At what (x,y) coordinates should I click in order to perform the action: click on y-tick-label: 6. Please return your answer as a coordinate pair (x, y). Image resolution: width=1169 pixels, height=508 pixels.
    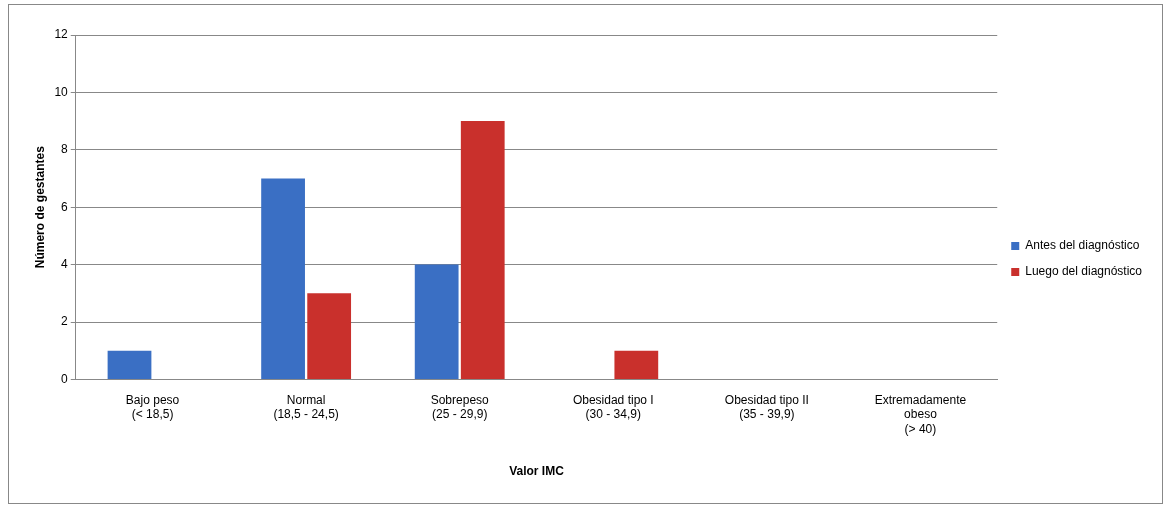
    Looking at the image, I should click on (65, 206).